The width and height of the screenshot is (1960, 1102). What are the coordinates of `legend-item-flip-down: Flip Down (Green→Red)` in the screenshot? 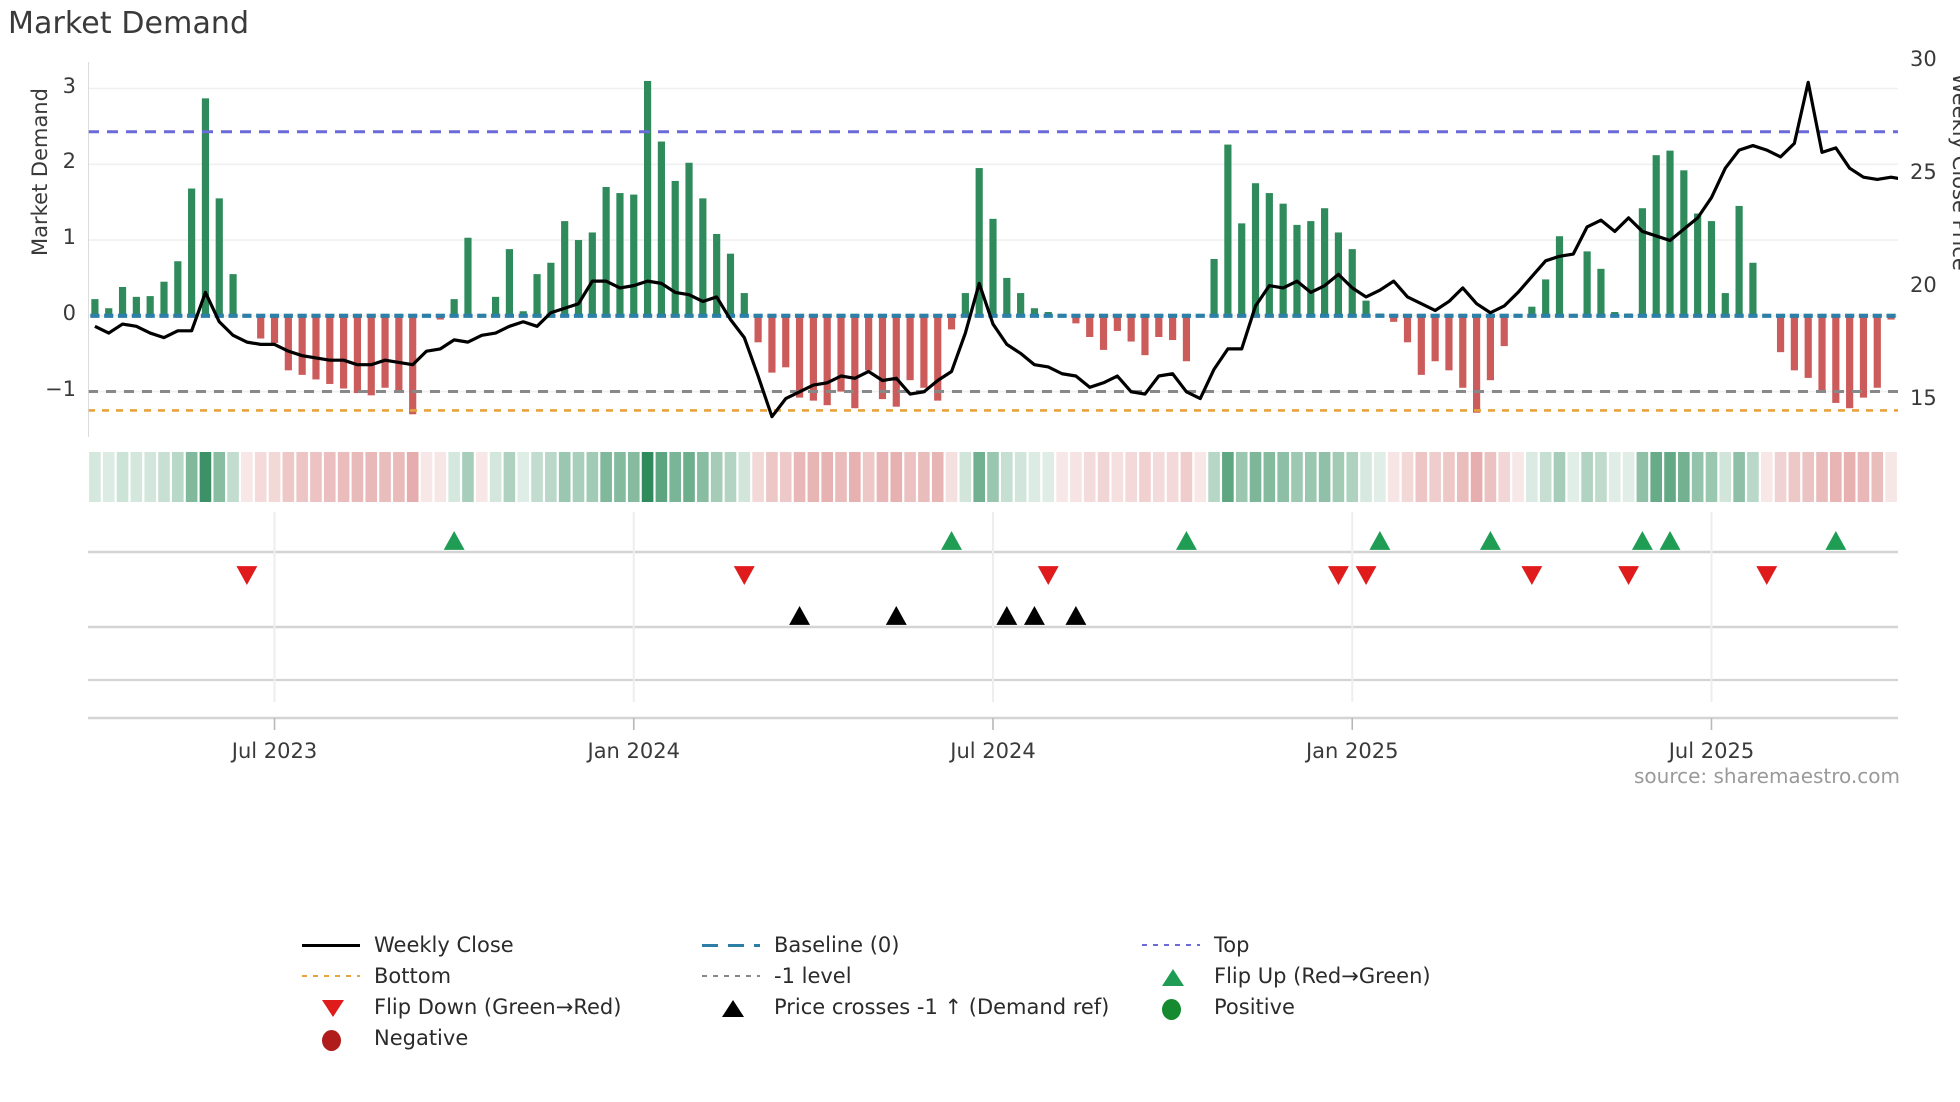 It's located at (500, 1008).